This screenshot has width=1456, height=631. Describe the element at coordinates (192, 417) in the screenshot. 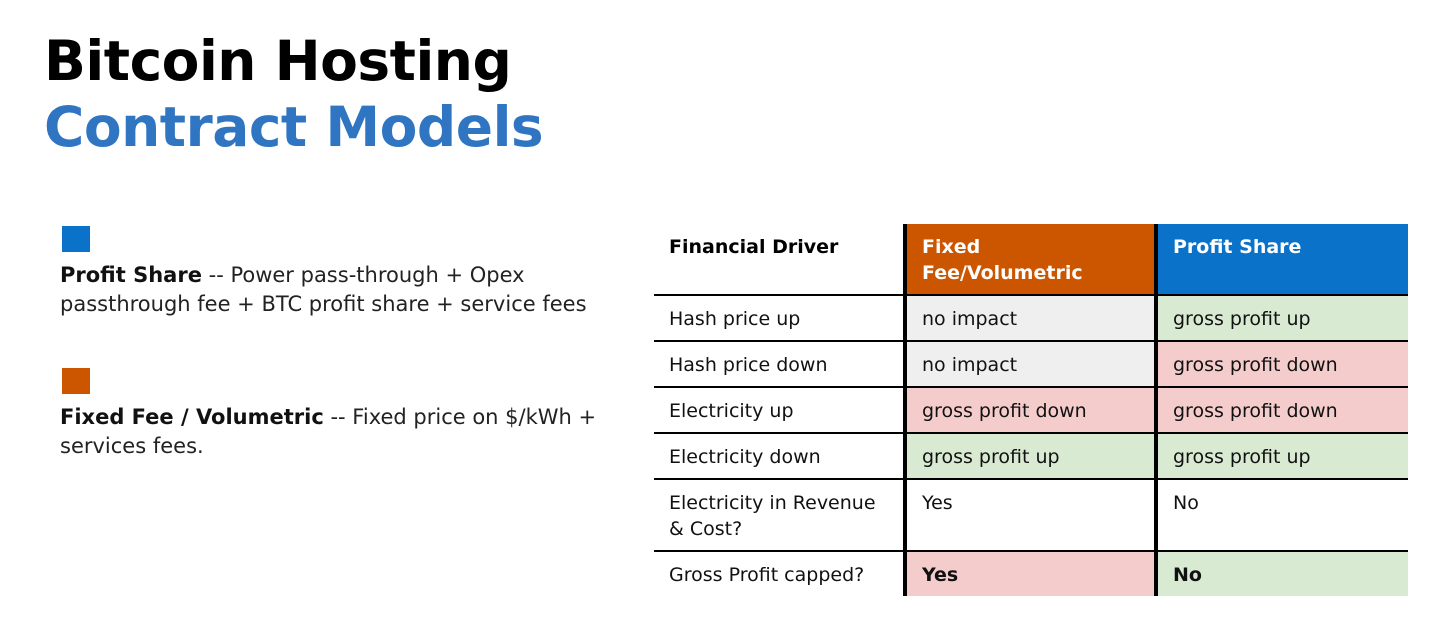

I see `fixed-fee-name: Fixed Fee / Volumetric` at that location.